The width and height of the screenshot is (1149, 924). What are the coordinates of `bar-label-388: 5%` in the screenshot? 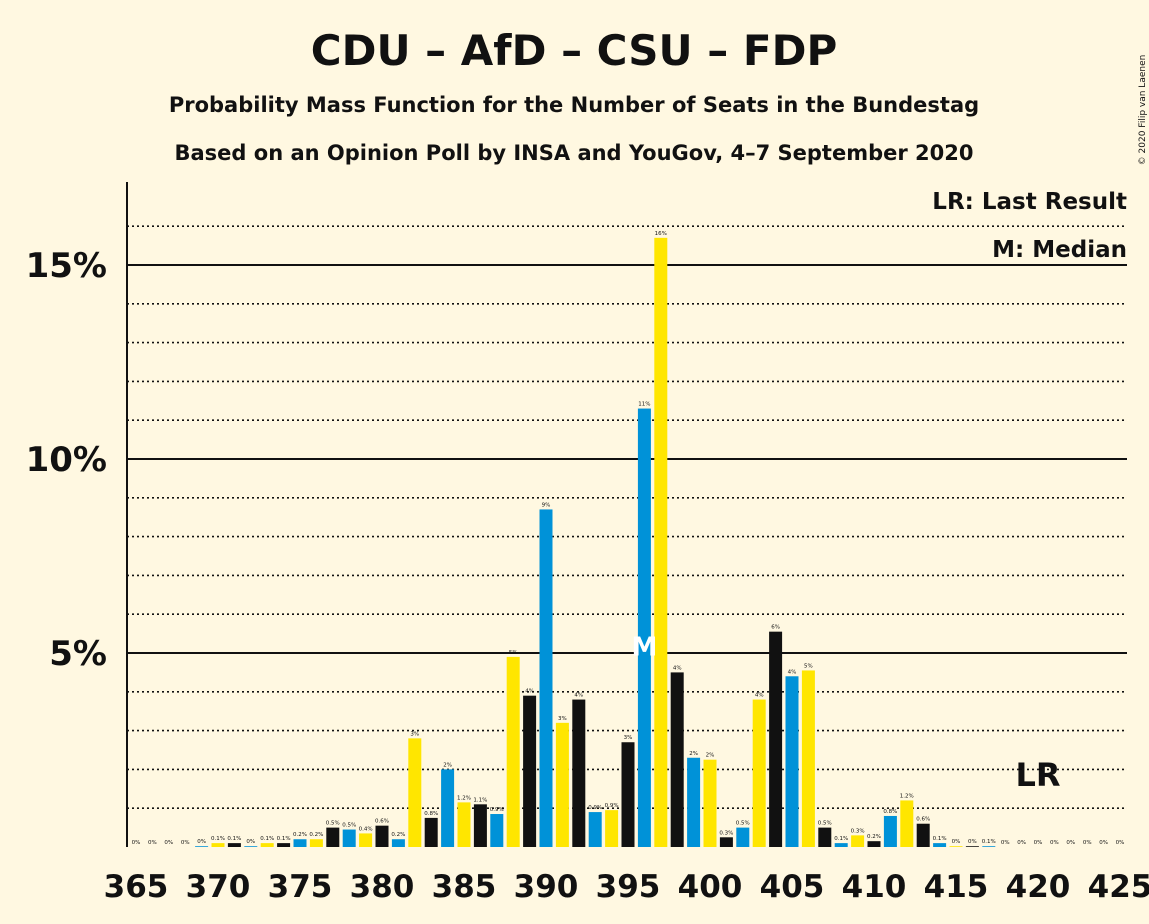 It's located at (513, 653).